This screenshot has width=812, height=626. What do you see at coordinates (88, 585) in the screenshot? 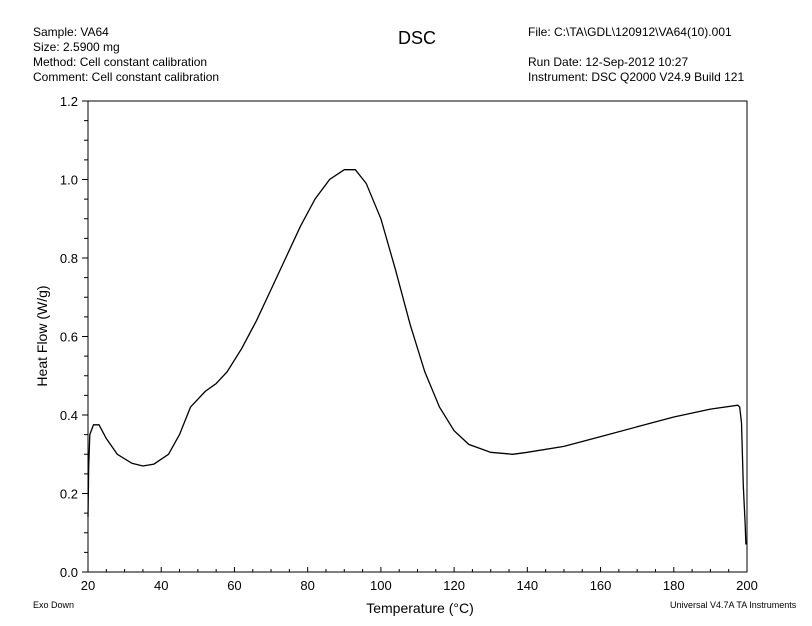
I see `x-tick-label: 20` at bounding box center [88, 585].